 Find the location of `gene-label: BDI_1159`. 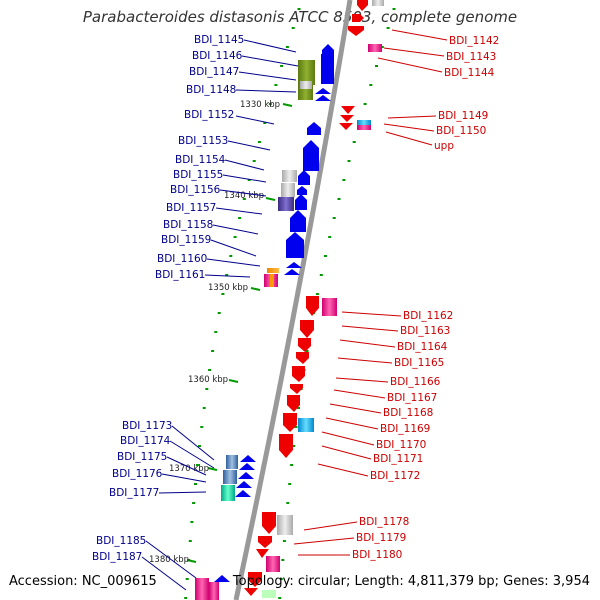

gene-label: BDI_1159 is located at coordinates (186, 240).